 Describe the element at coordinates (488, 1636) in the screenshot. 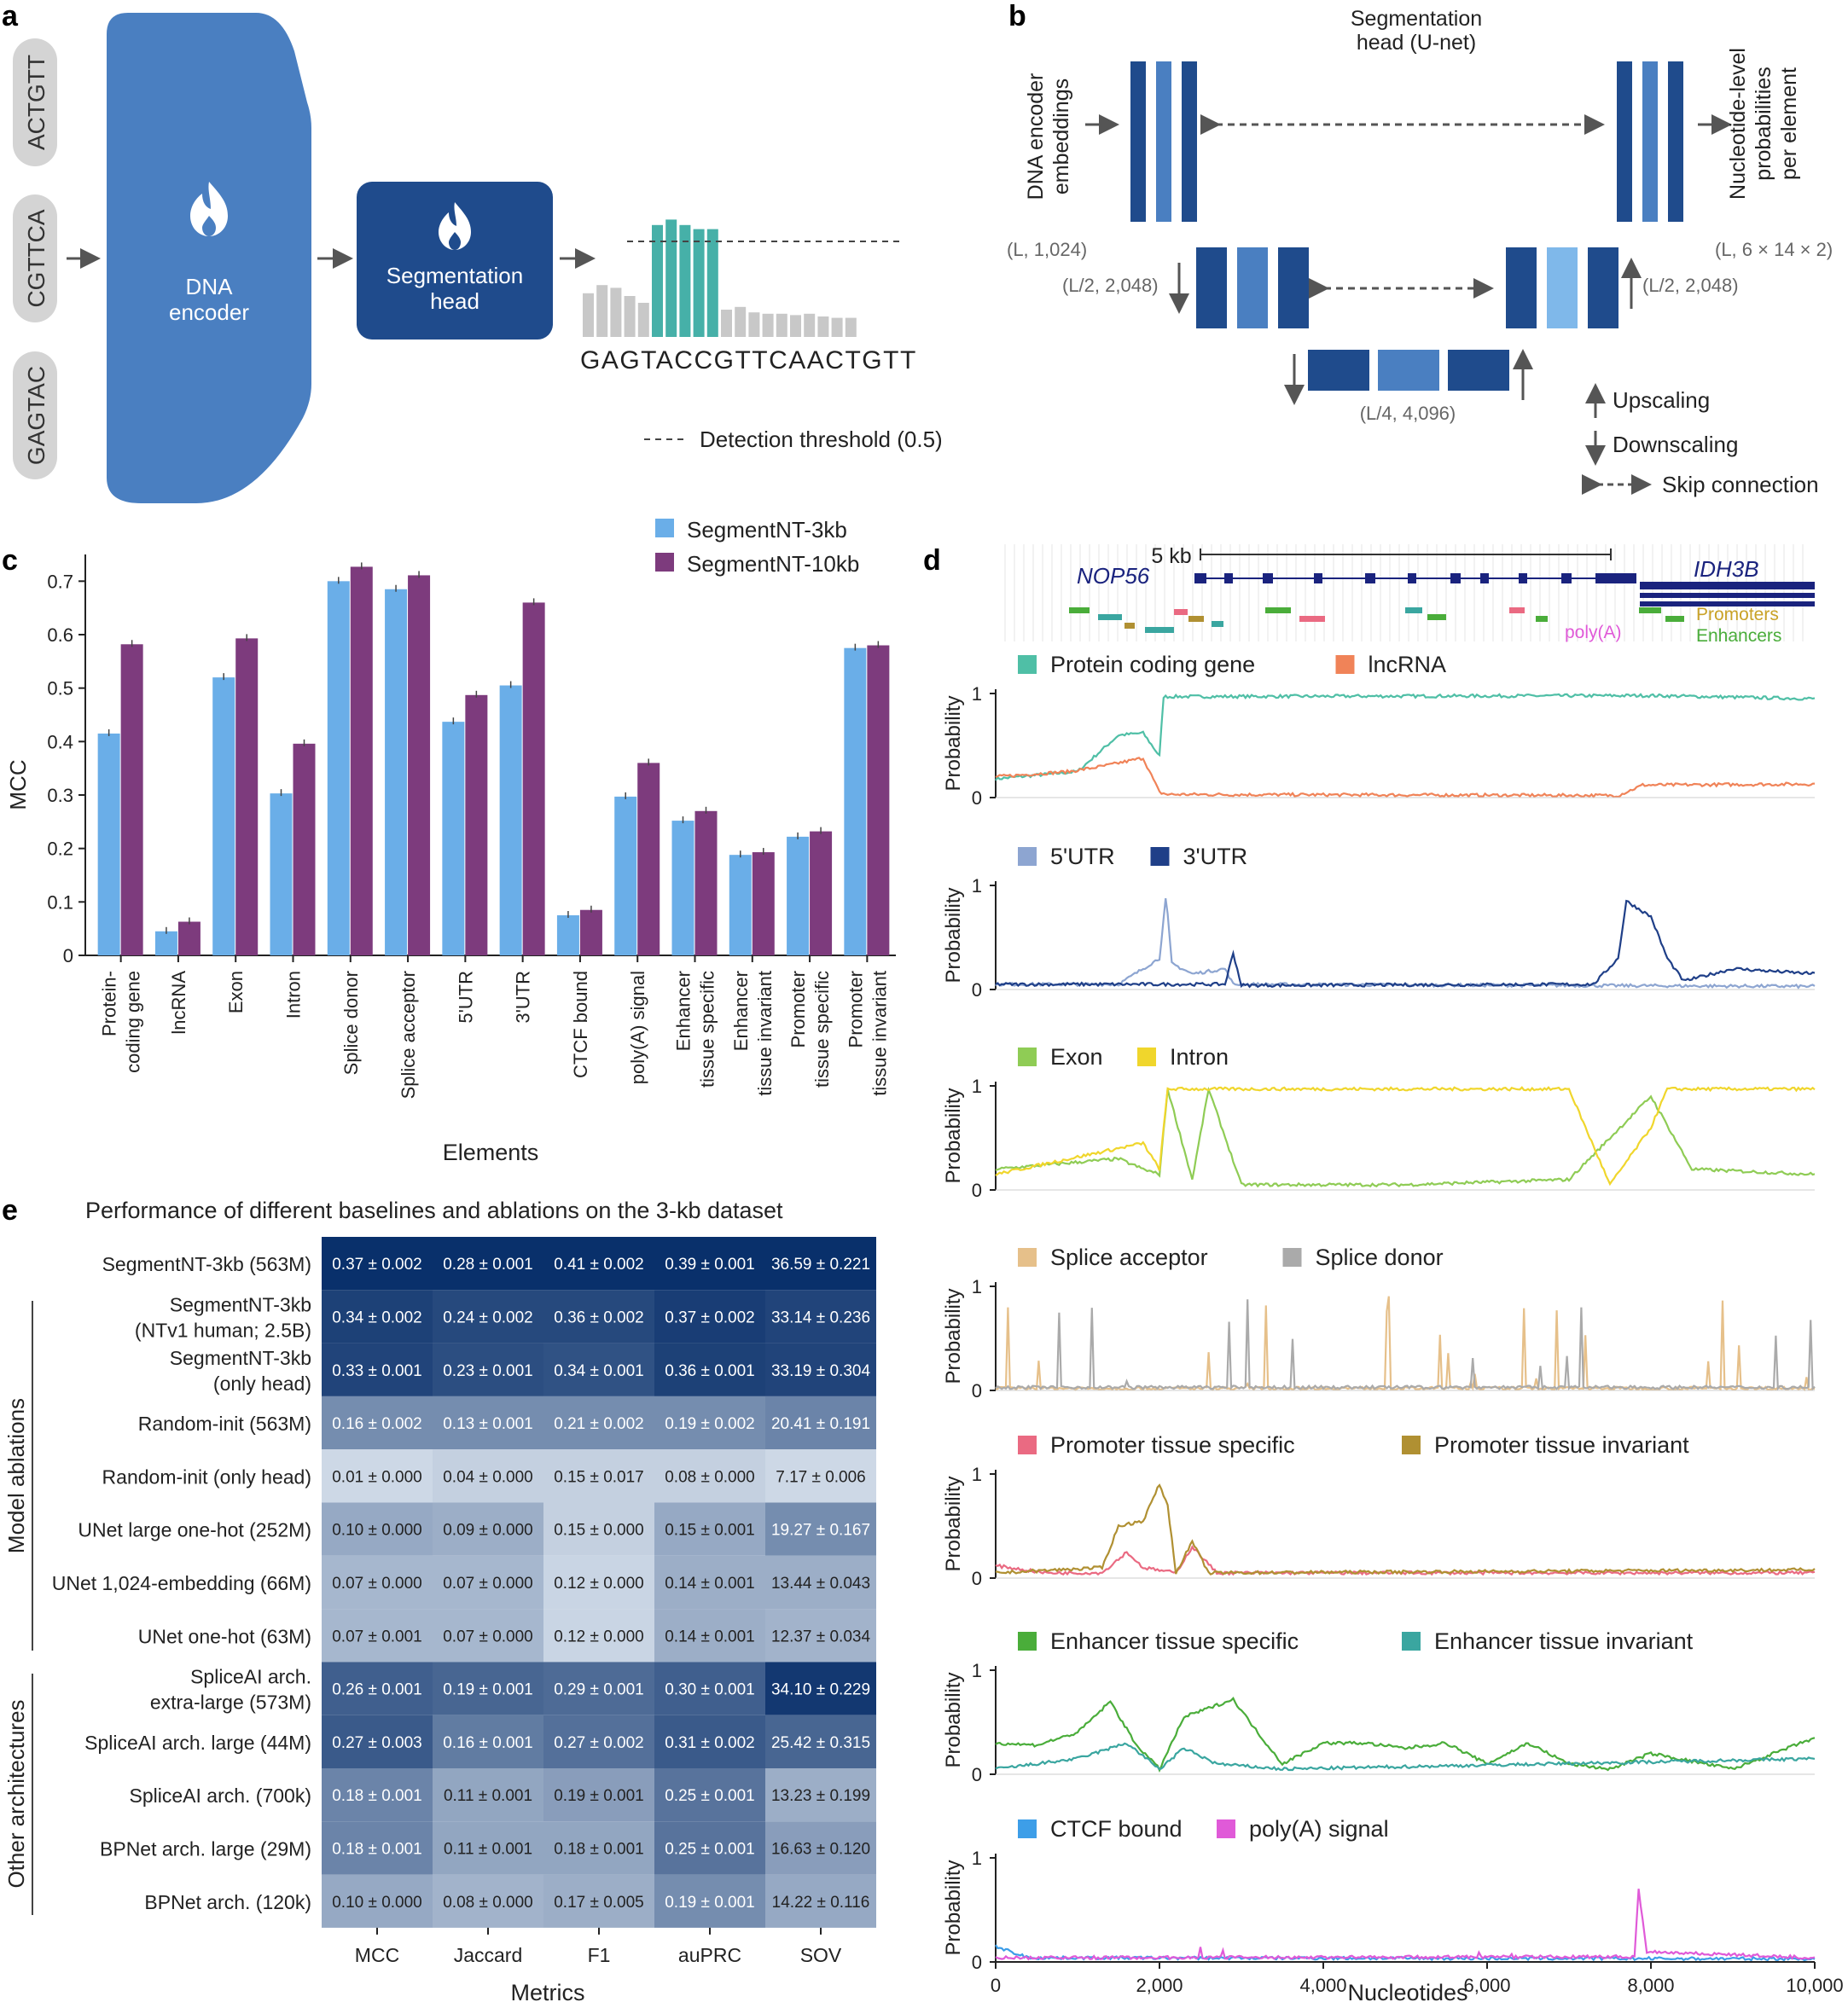

I see `cell-value: 0.07 ± 0.000` at that location.